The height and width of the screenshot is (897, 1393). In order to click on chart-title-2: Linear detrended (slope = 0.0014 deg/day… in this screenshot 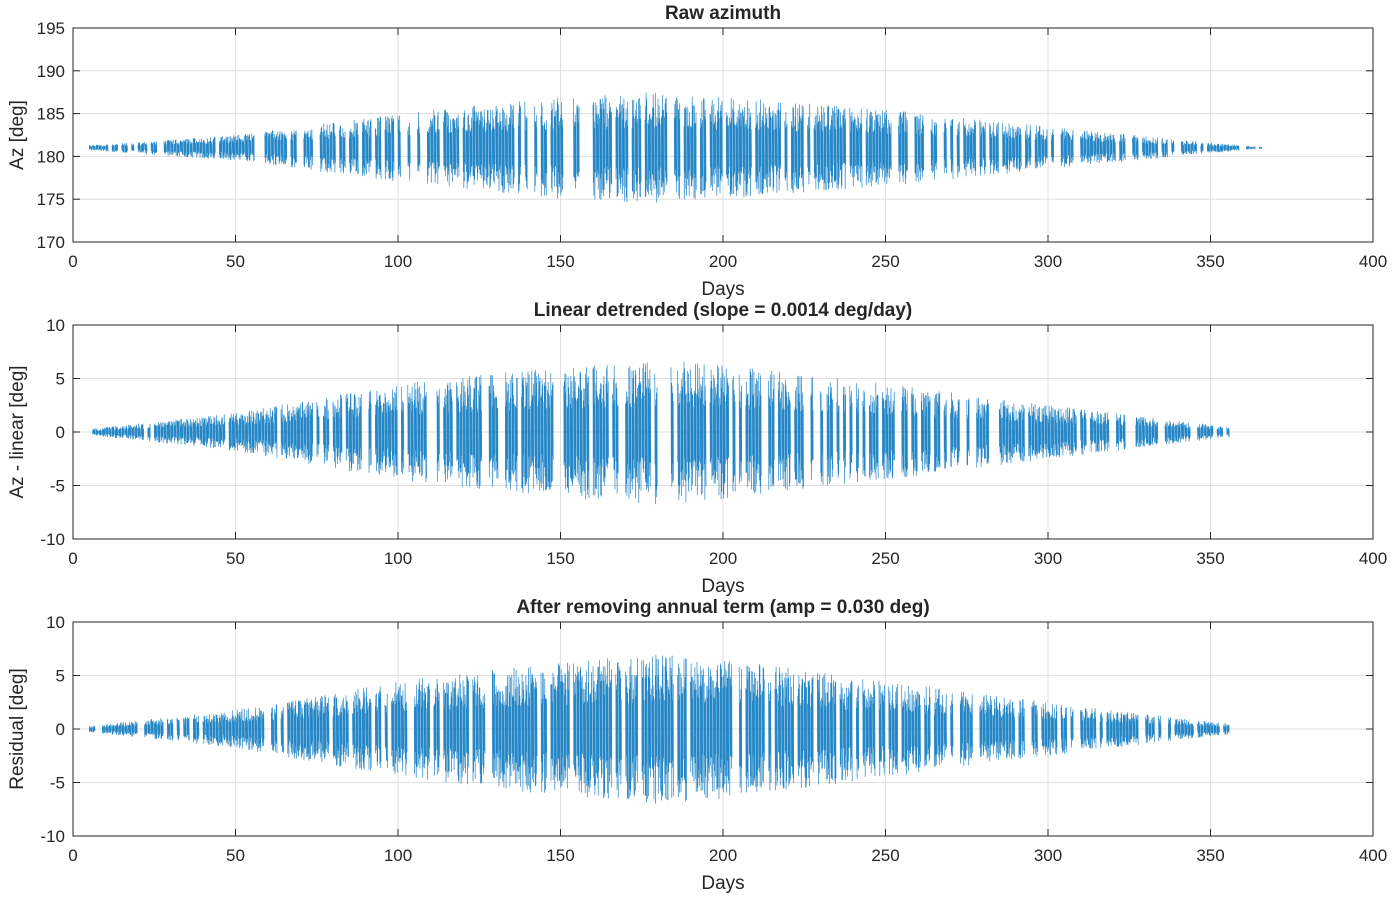, I will do `click(723, 310)`.